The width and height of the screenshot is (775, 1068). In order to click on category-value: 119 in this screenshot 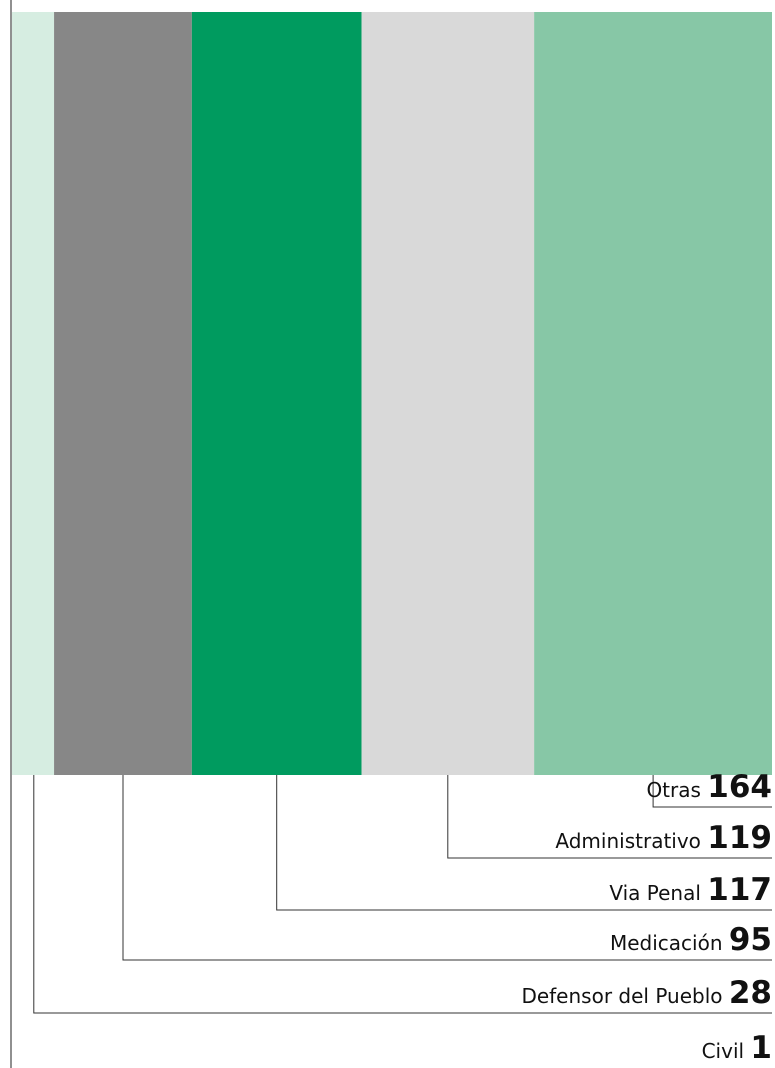, I will do `click(739, 838)`.